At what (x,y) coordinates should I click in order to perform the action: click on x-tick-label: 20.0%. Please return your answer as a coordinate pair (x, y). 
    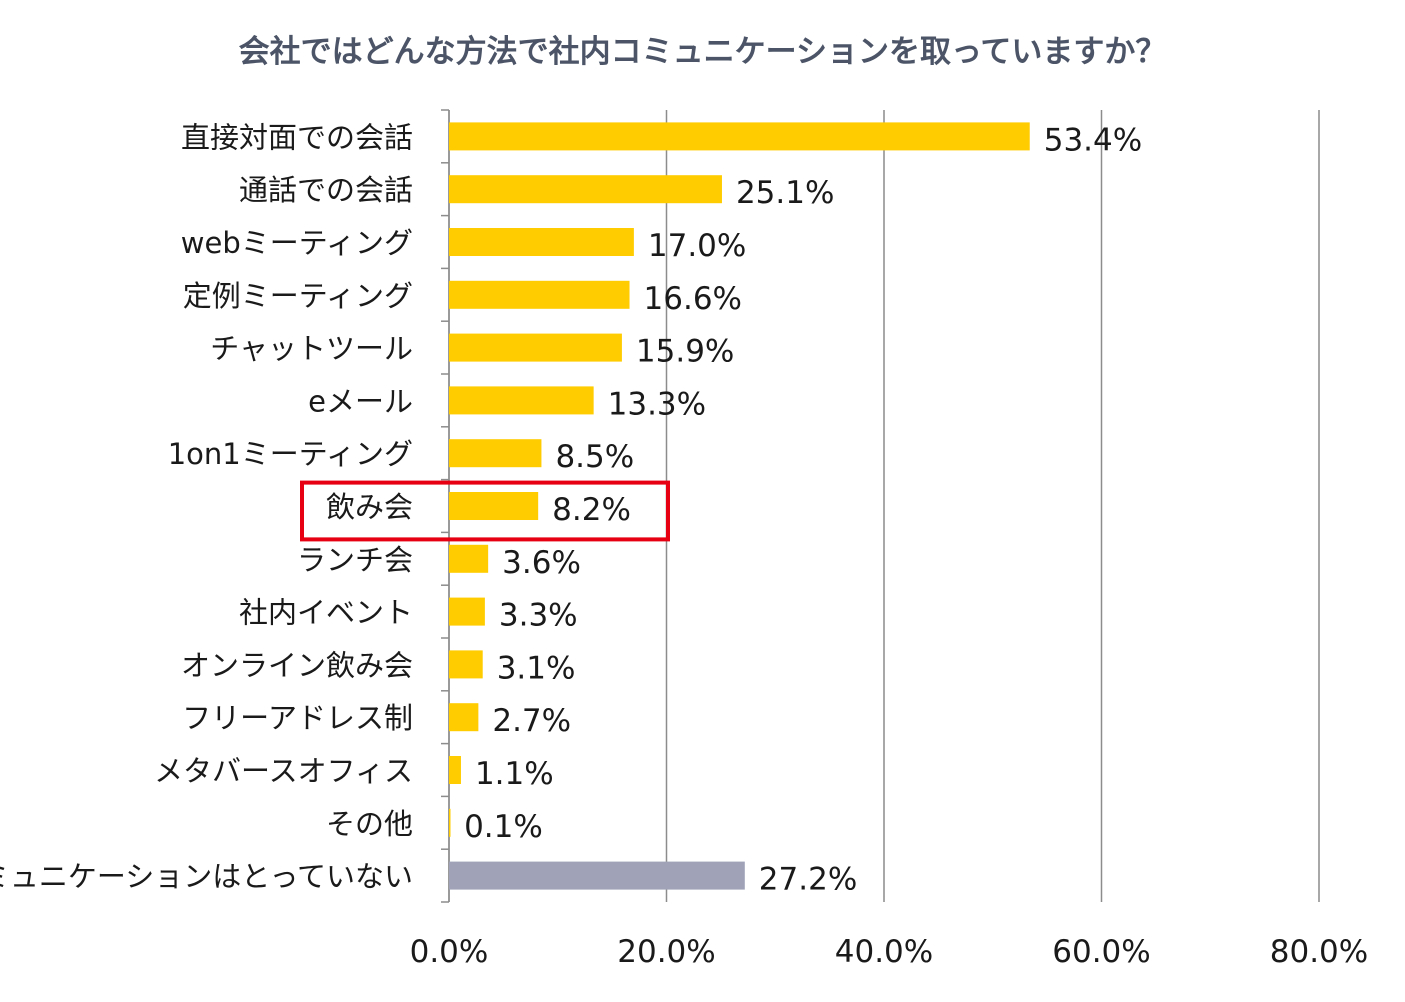
    Looking at the image, I should click on (666, 952).